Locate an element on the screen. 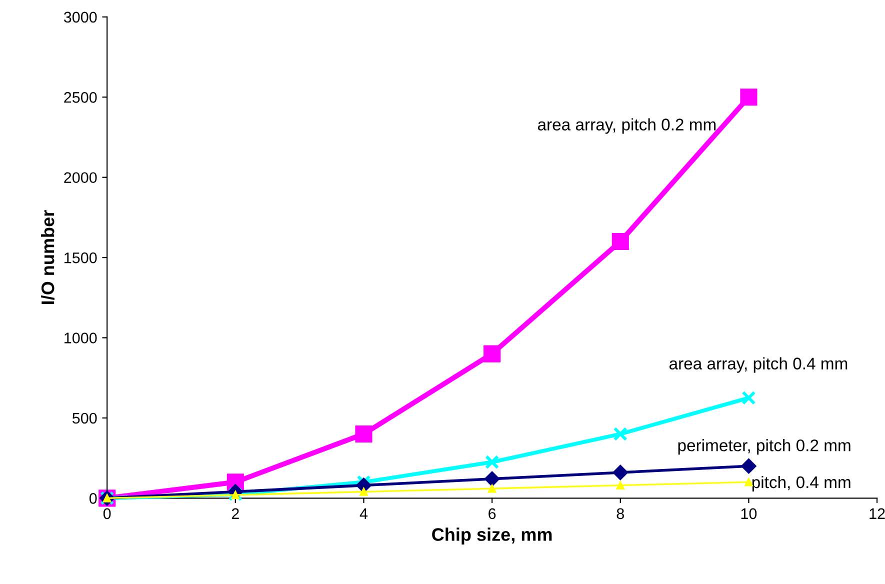  y-axis-title: I/O number is located at coordinates (47, 257).